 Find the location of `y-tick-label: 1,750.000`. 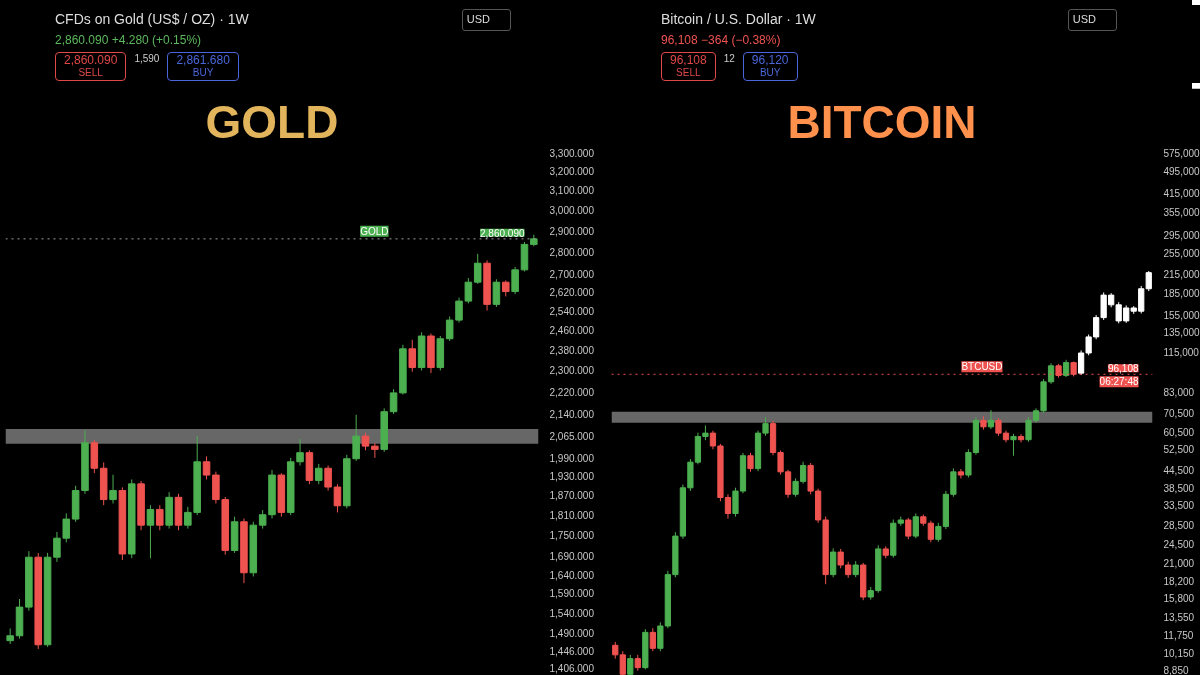

y-tick-label: 1,750.000 is located at coordinates (572, 536).